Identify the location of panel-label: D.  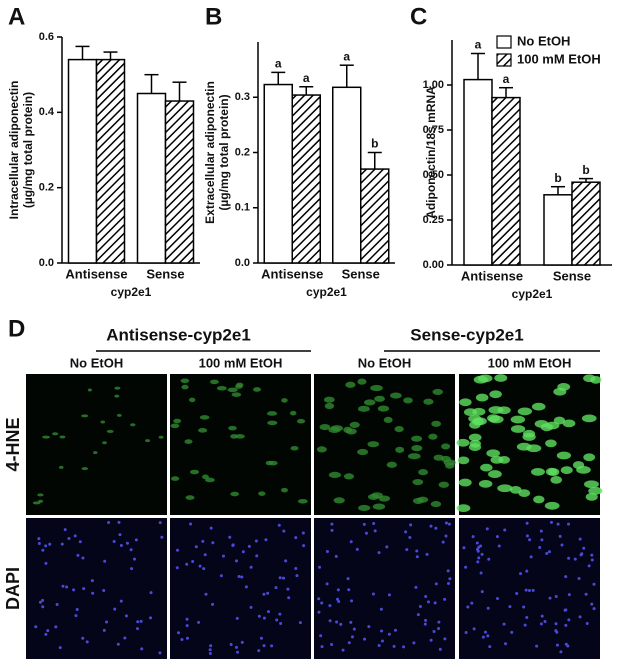
(16, 328).